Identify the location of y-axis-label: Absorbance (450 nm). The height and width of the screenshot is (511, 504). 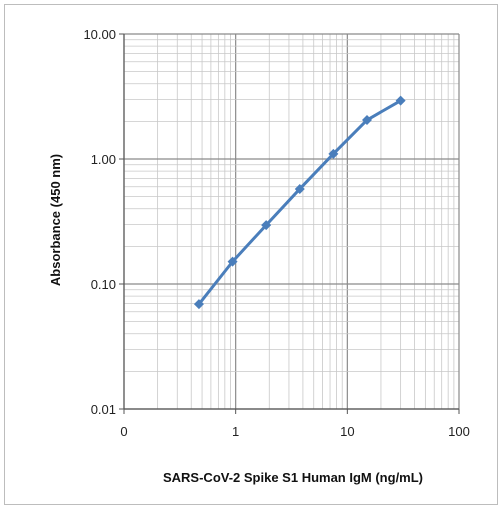
(55, 220).